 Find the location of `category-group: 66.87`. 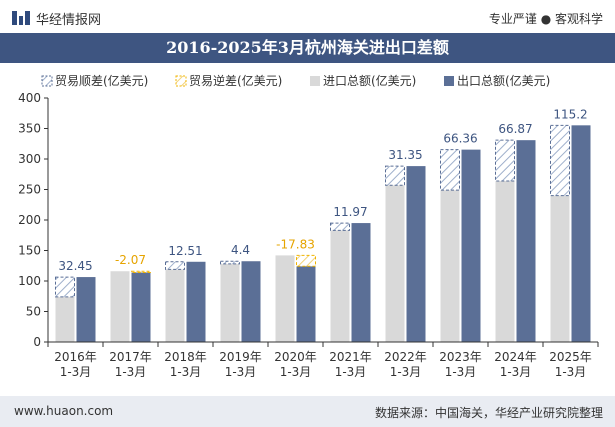

category-group: 66.87 is located at coordinates (515, 232).